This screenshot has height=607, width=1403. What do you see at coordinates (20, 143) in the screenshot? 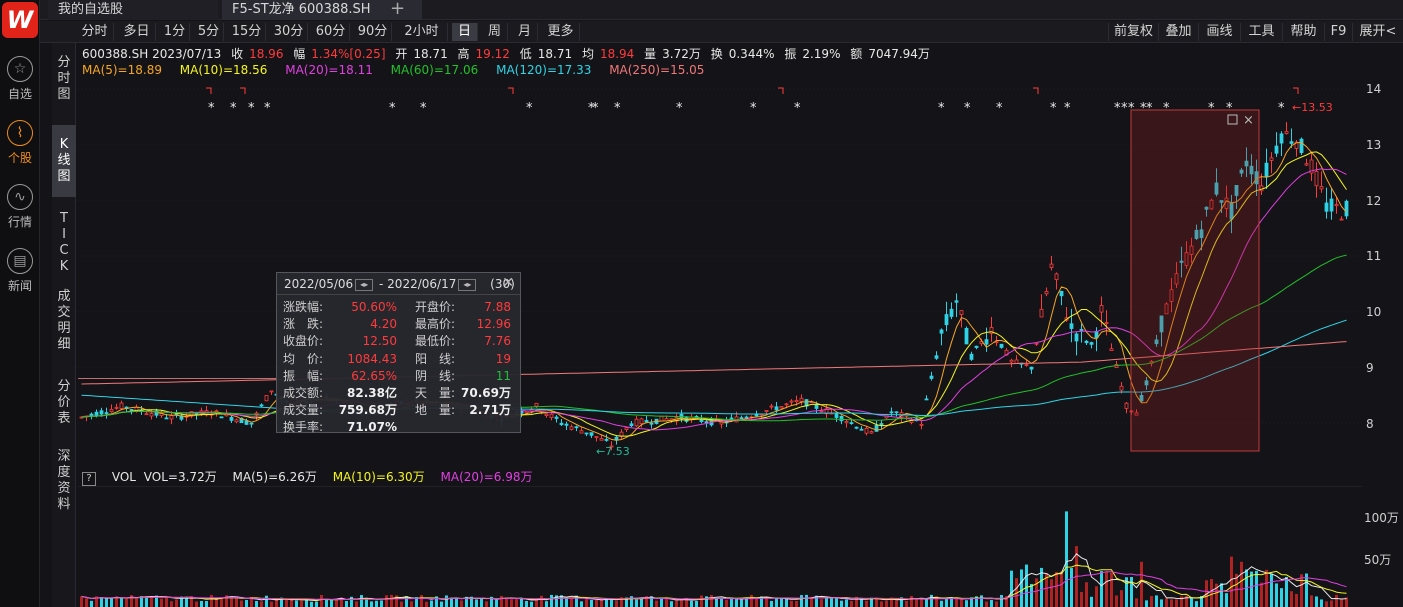
I see `nav-stock: ⌇ 个股` at bounding box center [20, 143].